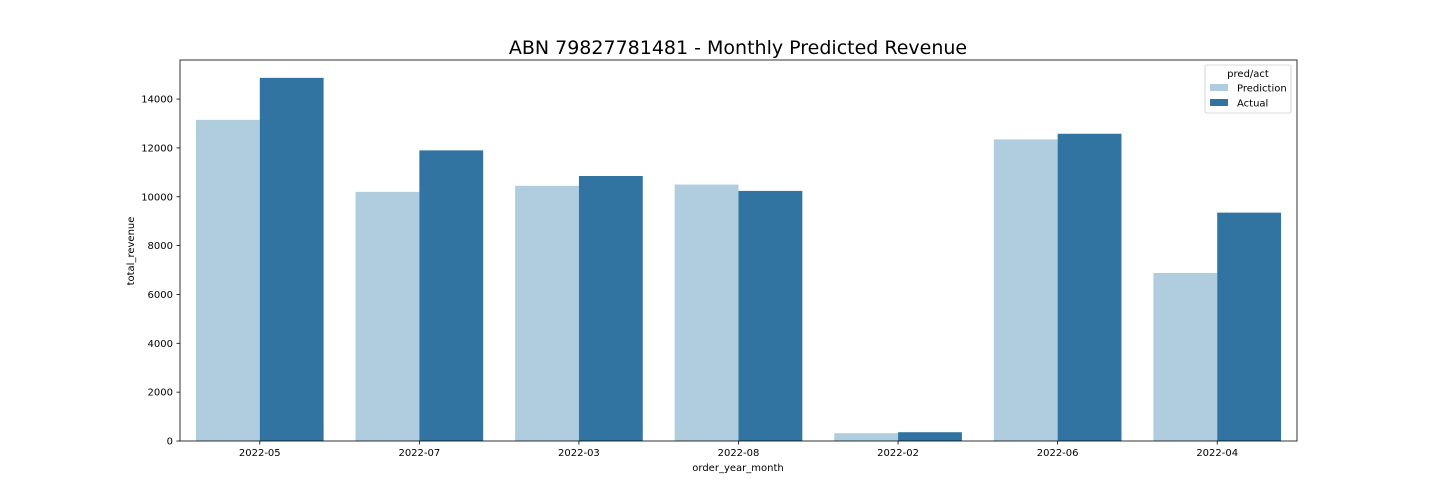 This screenshot has height=504, width=1440. I want to click on x-tick-label: 2022-02, so click(898, 453).